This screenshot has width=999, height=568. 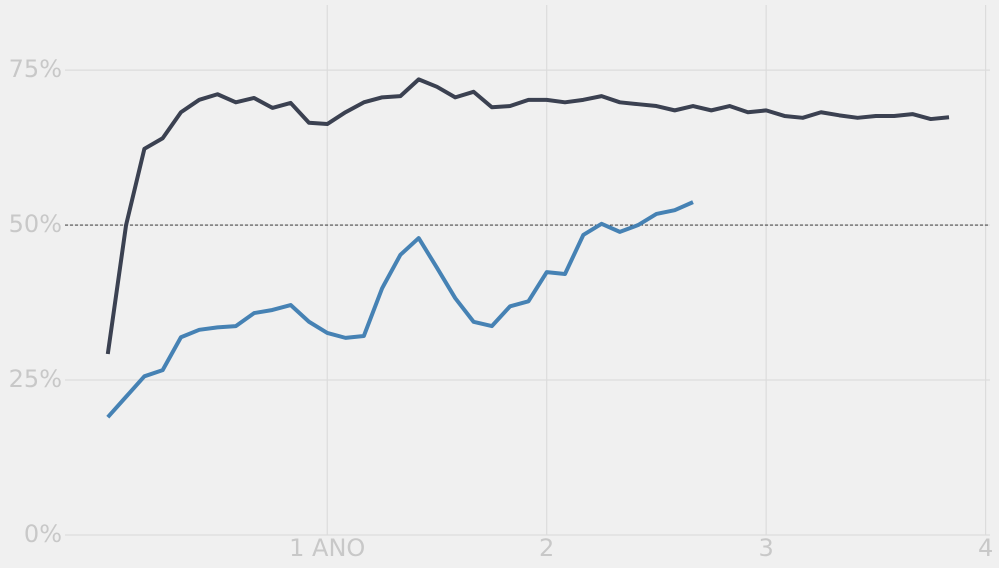 What do you see at coordinates (35, 379) in the screenshot?
I see `y-tick-label: 25%` at bounding box center [35, 379].